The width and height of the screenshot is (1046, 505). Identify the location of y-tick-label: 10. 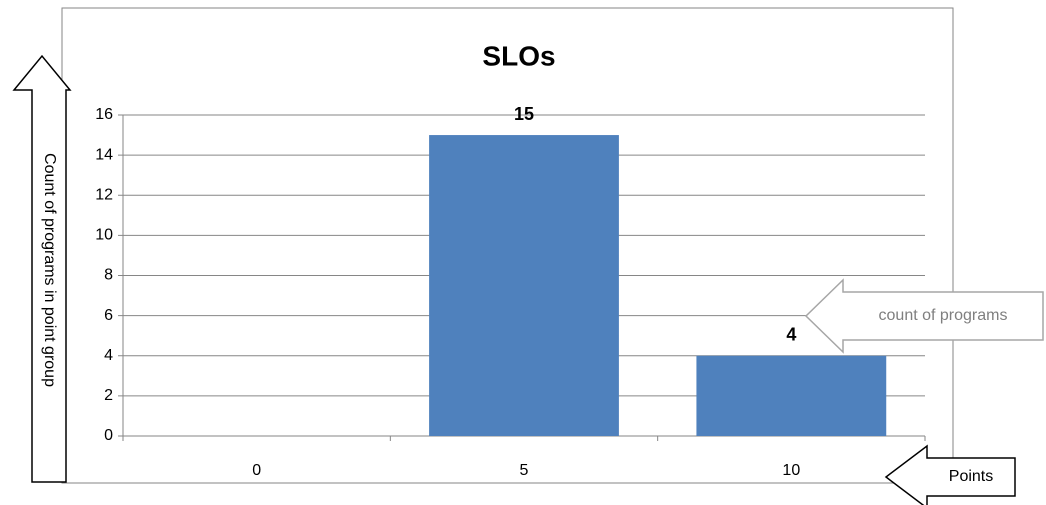
(104, 235).